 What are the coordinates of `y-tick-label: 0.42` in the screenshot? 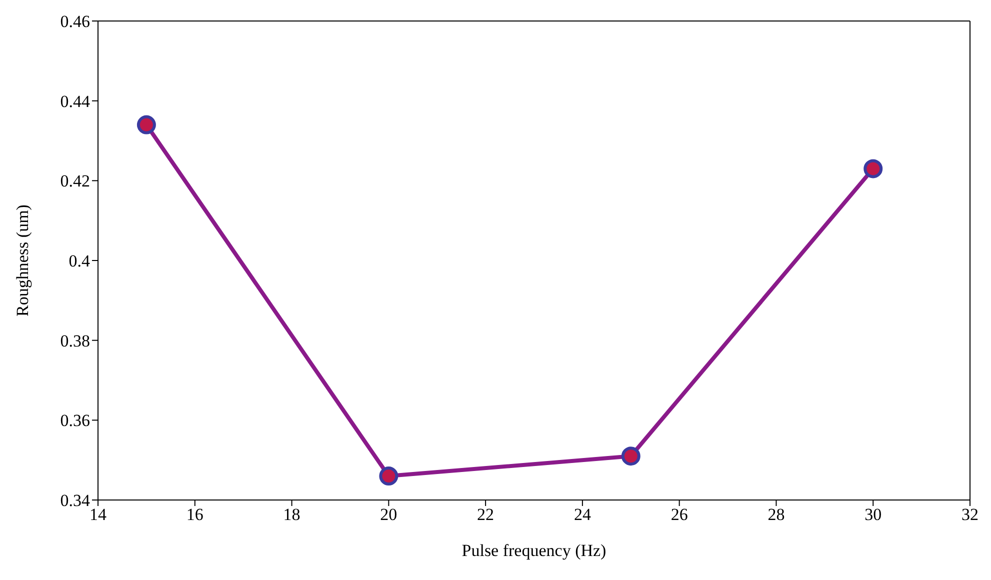 It's located at (75, 181).